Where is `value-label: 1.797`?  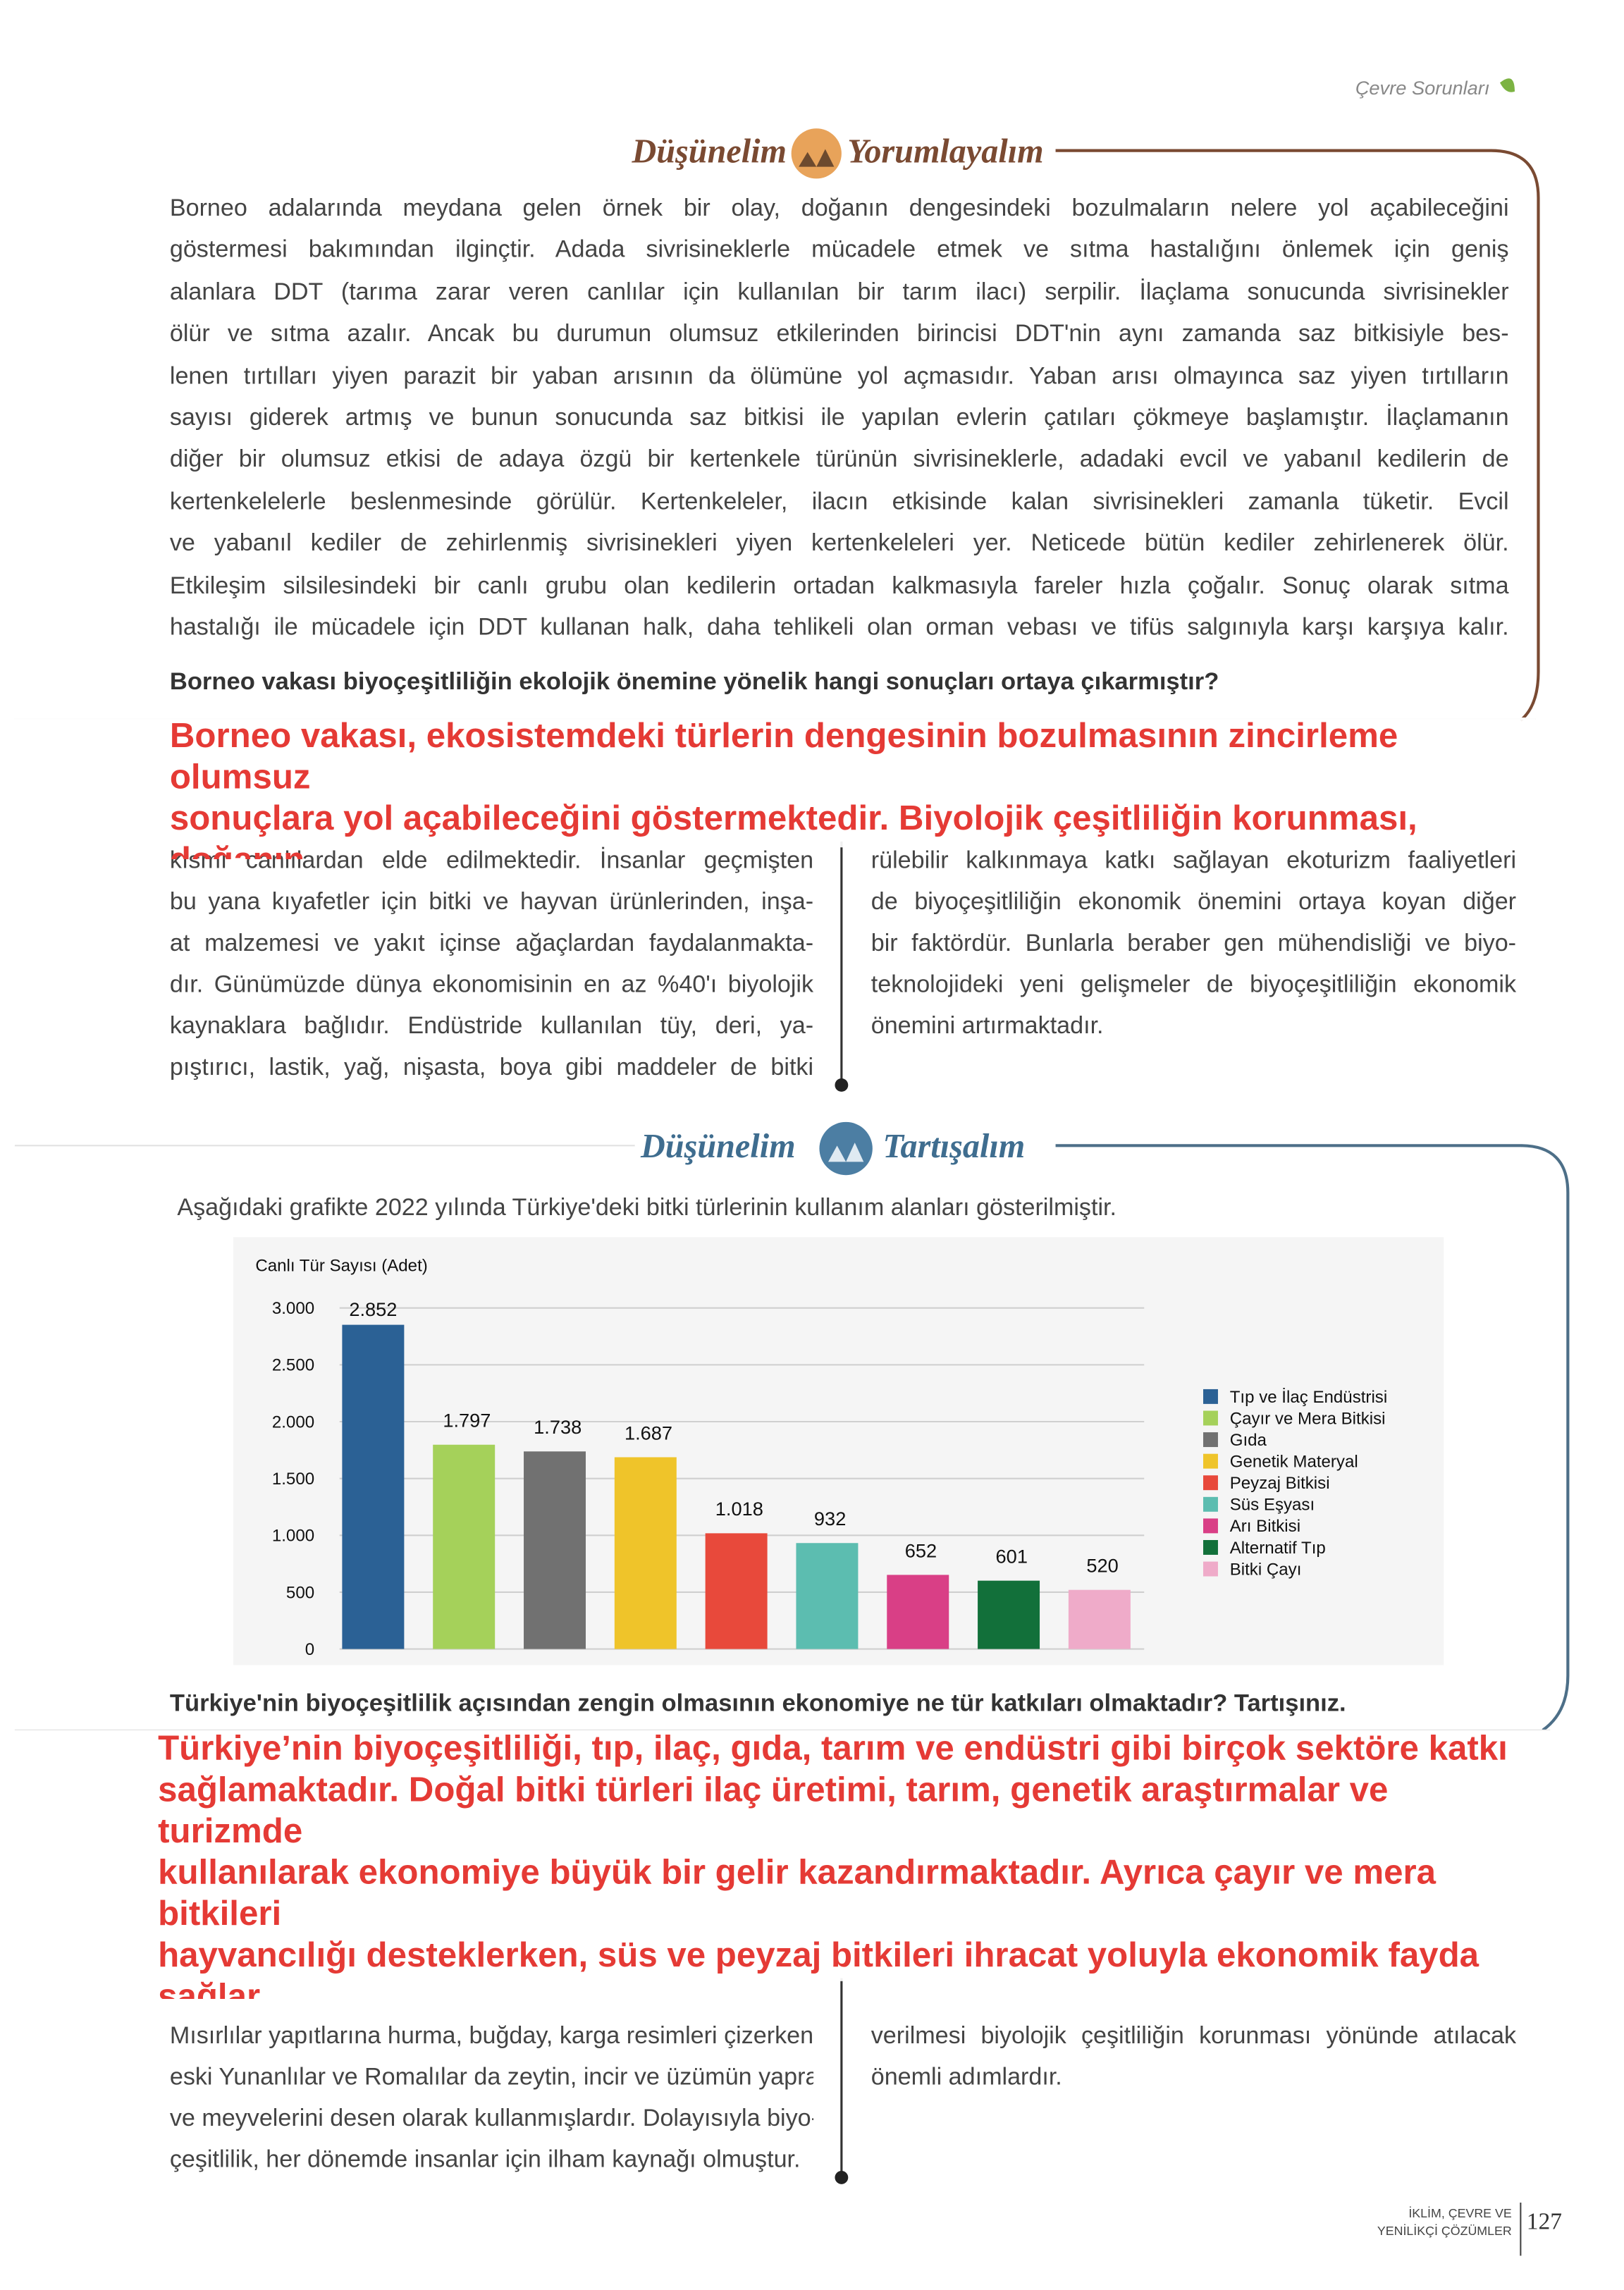 value-label: 1.797 is located at coordinates (467, 1421).